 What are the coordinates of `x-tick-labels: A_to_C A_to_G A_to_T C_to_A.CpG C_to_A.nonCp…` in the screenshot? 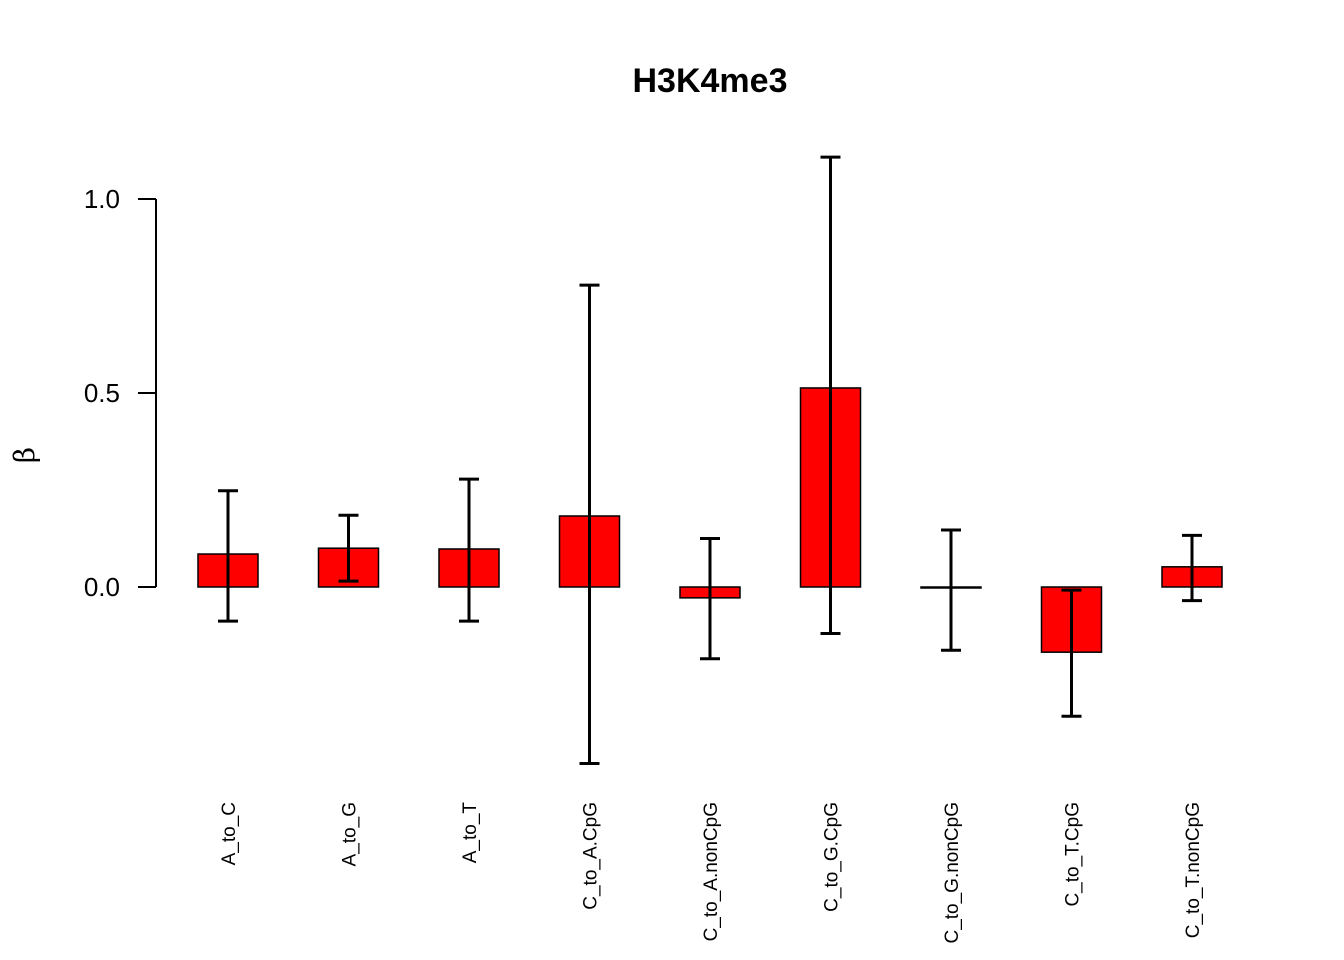 It's located at (711, 873).